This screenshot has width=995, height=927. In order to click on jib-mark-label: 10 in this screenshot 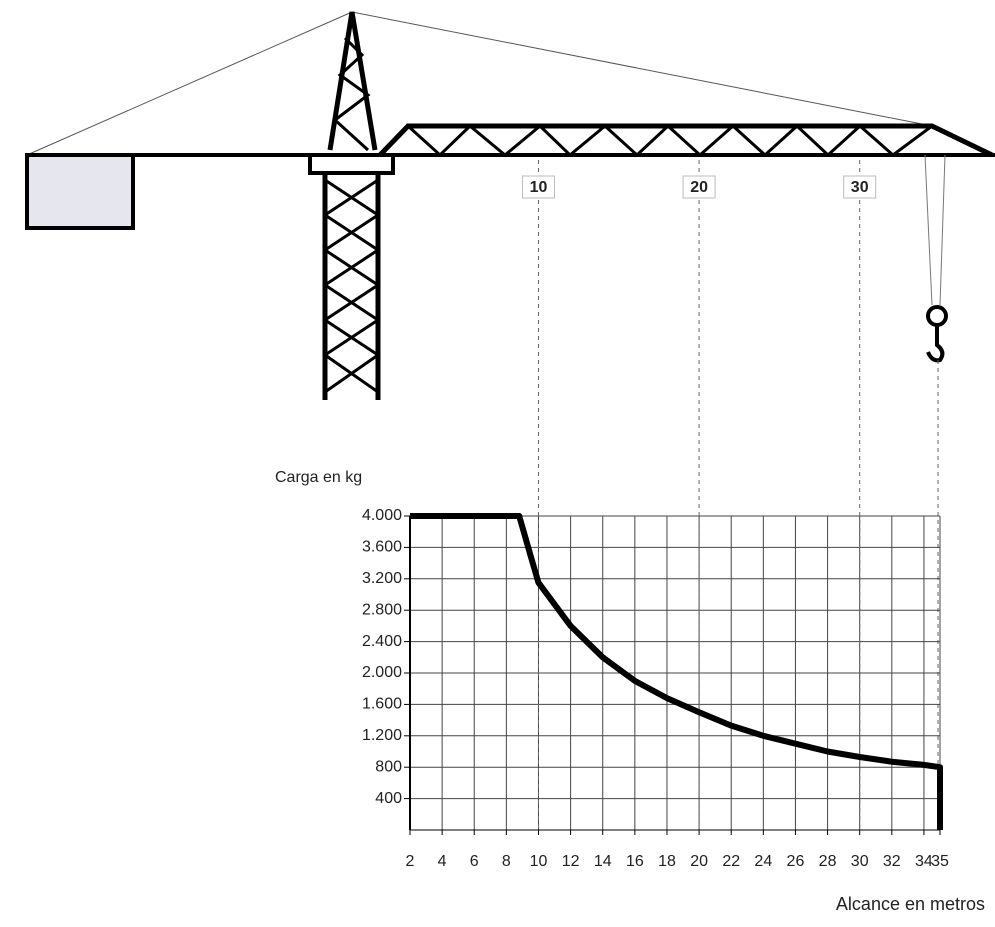, I will do `click(539, 187)`.